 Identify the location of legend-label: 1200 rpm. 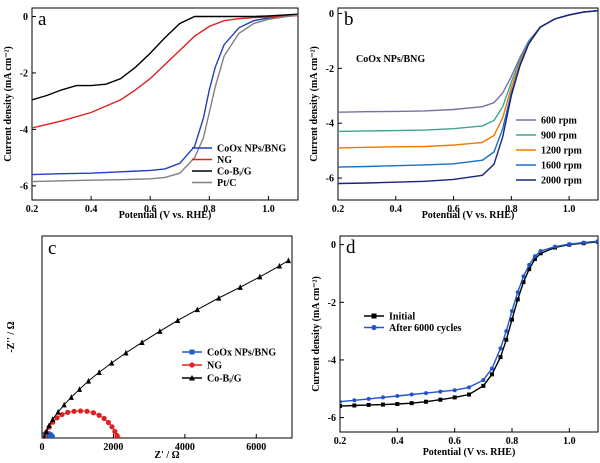
(562, 151).